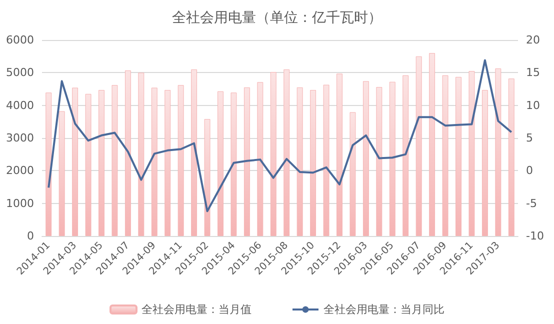  What do you see at coordinates (30, 236) in the screenshot?
I see `y-tick-label: 0` at bounding box center [30, 236].